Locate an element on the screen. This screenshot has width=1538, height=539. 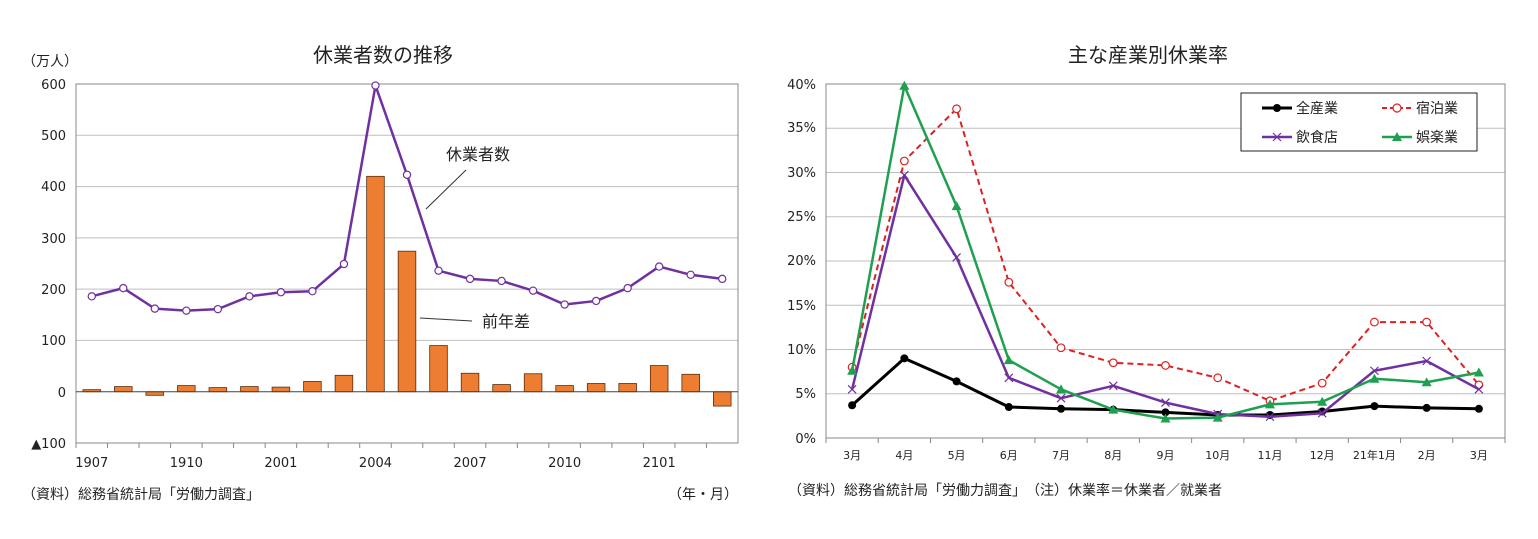
left-x-tick-label: 1907 is located at coordinates (91, 463).